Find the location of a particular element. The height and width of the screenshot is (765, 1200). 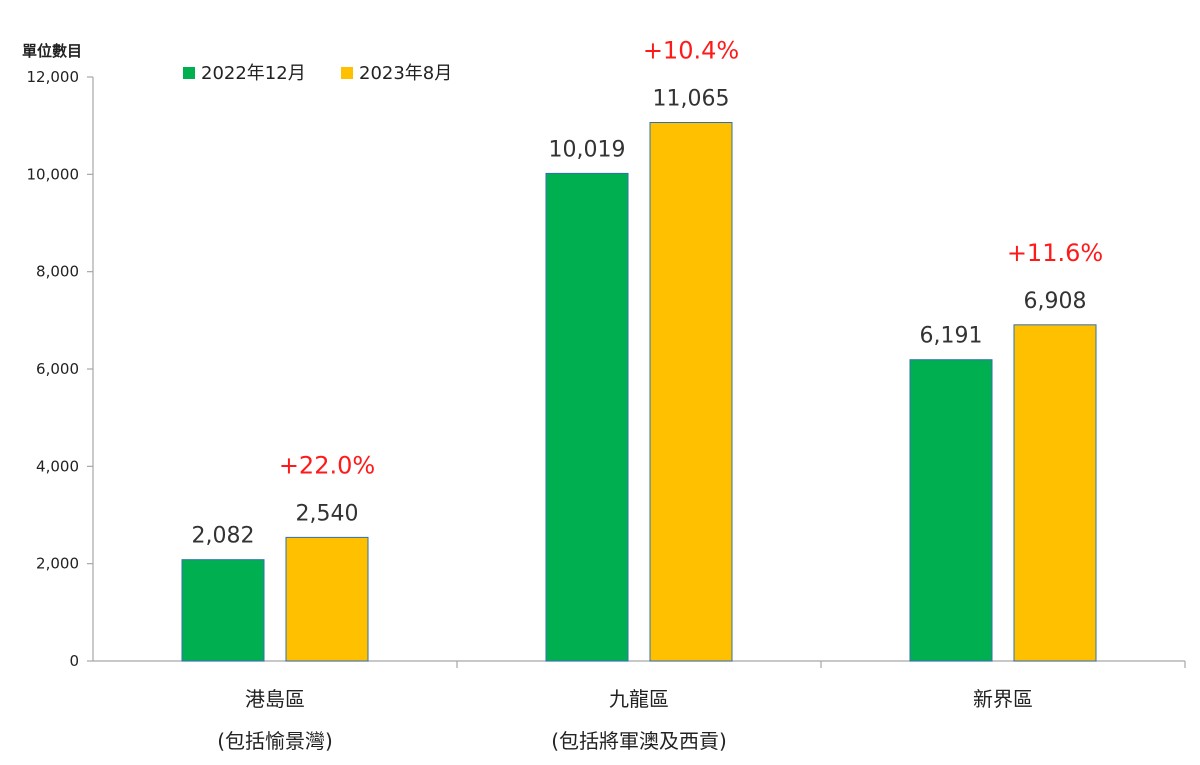

change-label: +11.6% is located at coordinates (1055, 253).